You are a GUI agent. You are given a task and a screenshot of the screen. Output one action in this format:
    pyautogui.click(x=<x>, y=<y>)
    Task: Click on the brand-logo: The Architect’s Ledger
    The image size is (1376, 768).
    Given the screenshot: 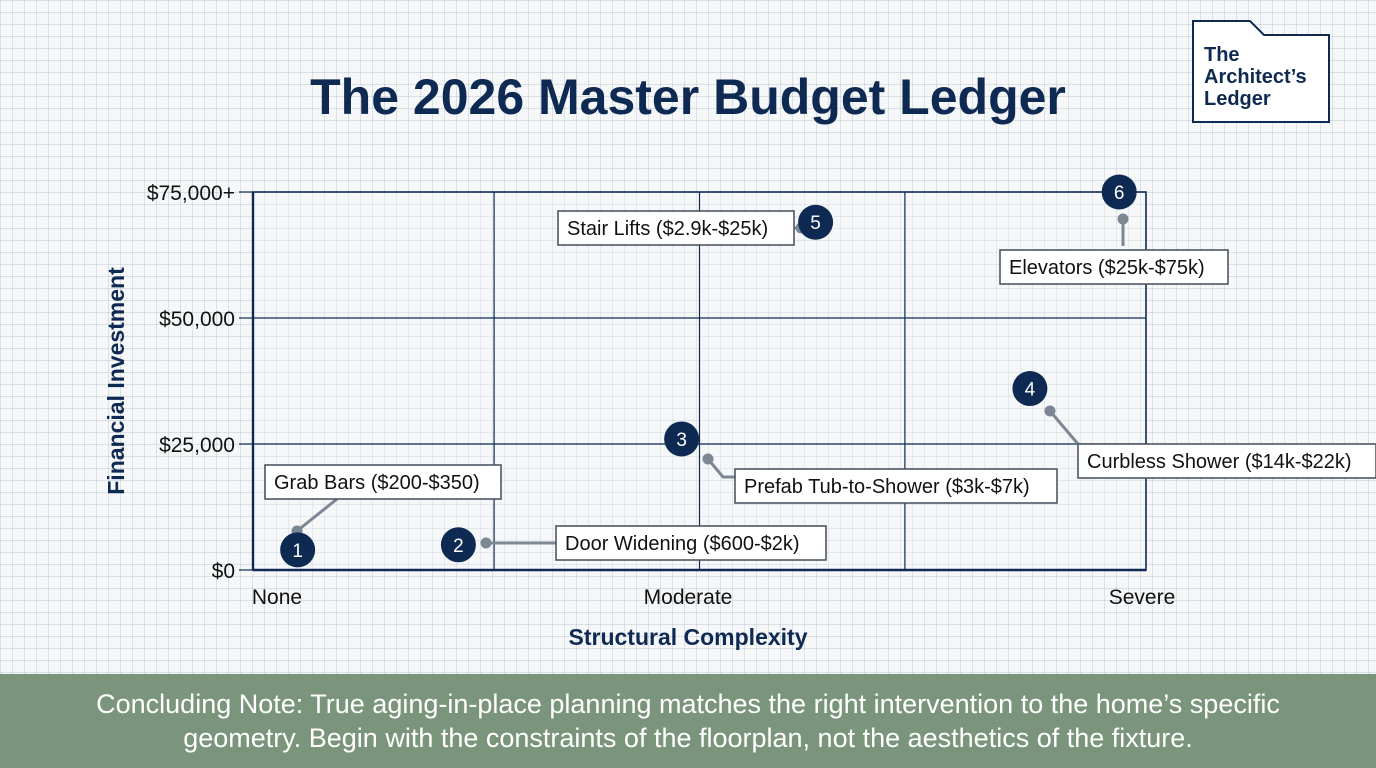 What is the action you would take?
    pyautogui.click(x=1261, y=71)
    